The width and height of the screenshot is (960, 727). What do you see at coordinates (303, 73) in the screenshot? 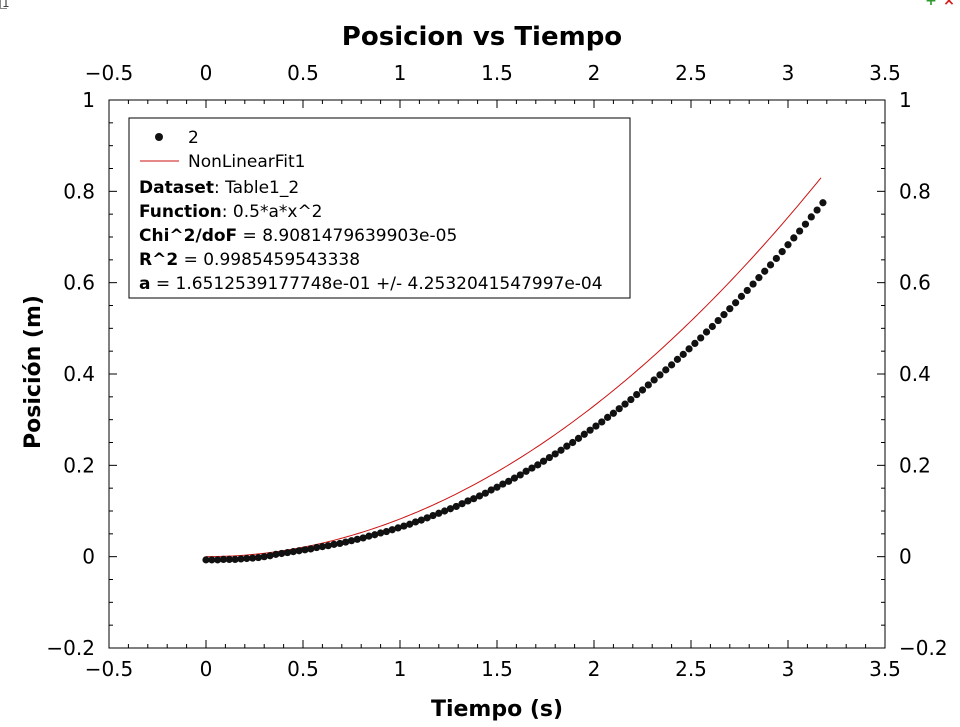
I see `x-tick-label-top: 0.5` at bounding box center [303, 73].